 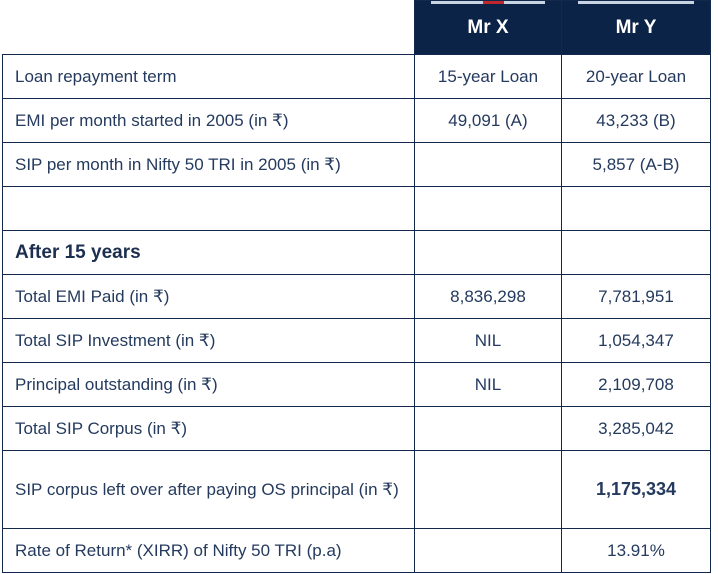 I want to click on cell-mr-y: 1,054,347, so click(x=636, y=340).